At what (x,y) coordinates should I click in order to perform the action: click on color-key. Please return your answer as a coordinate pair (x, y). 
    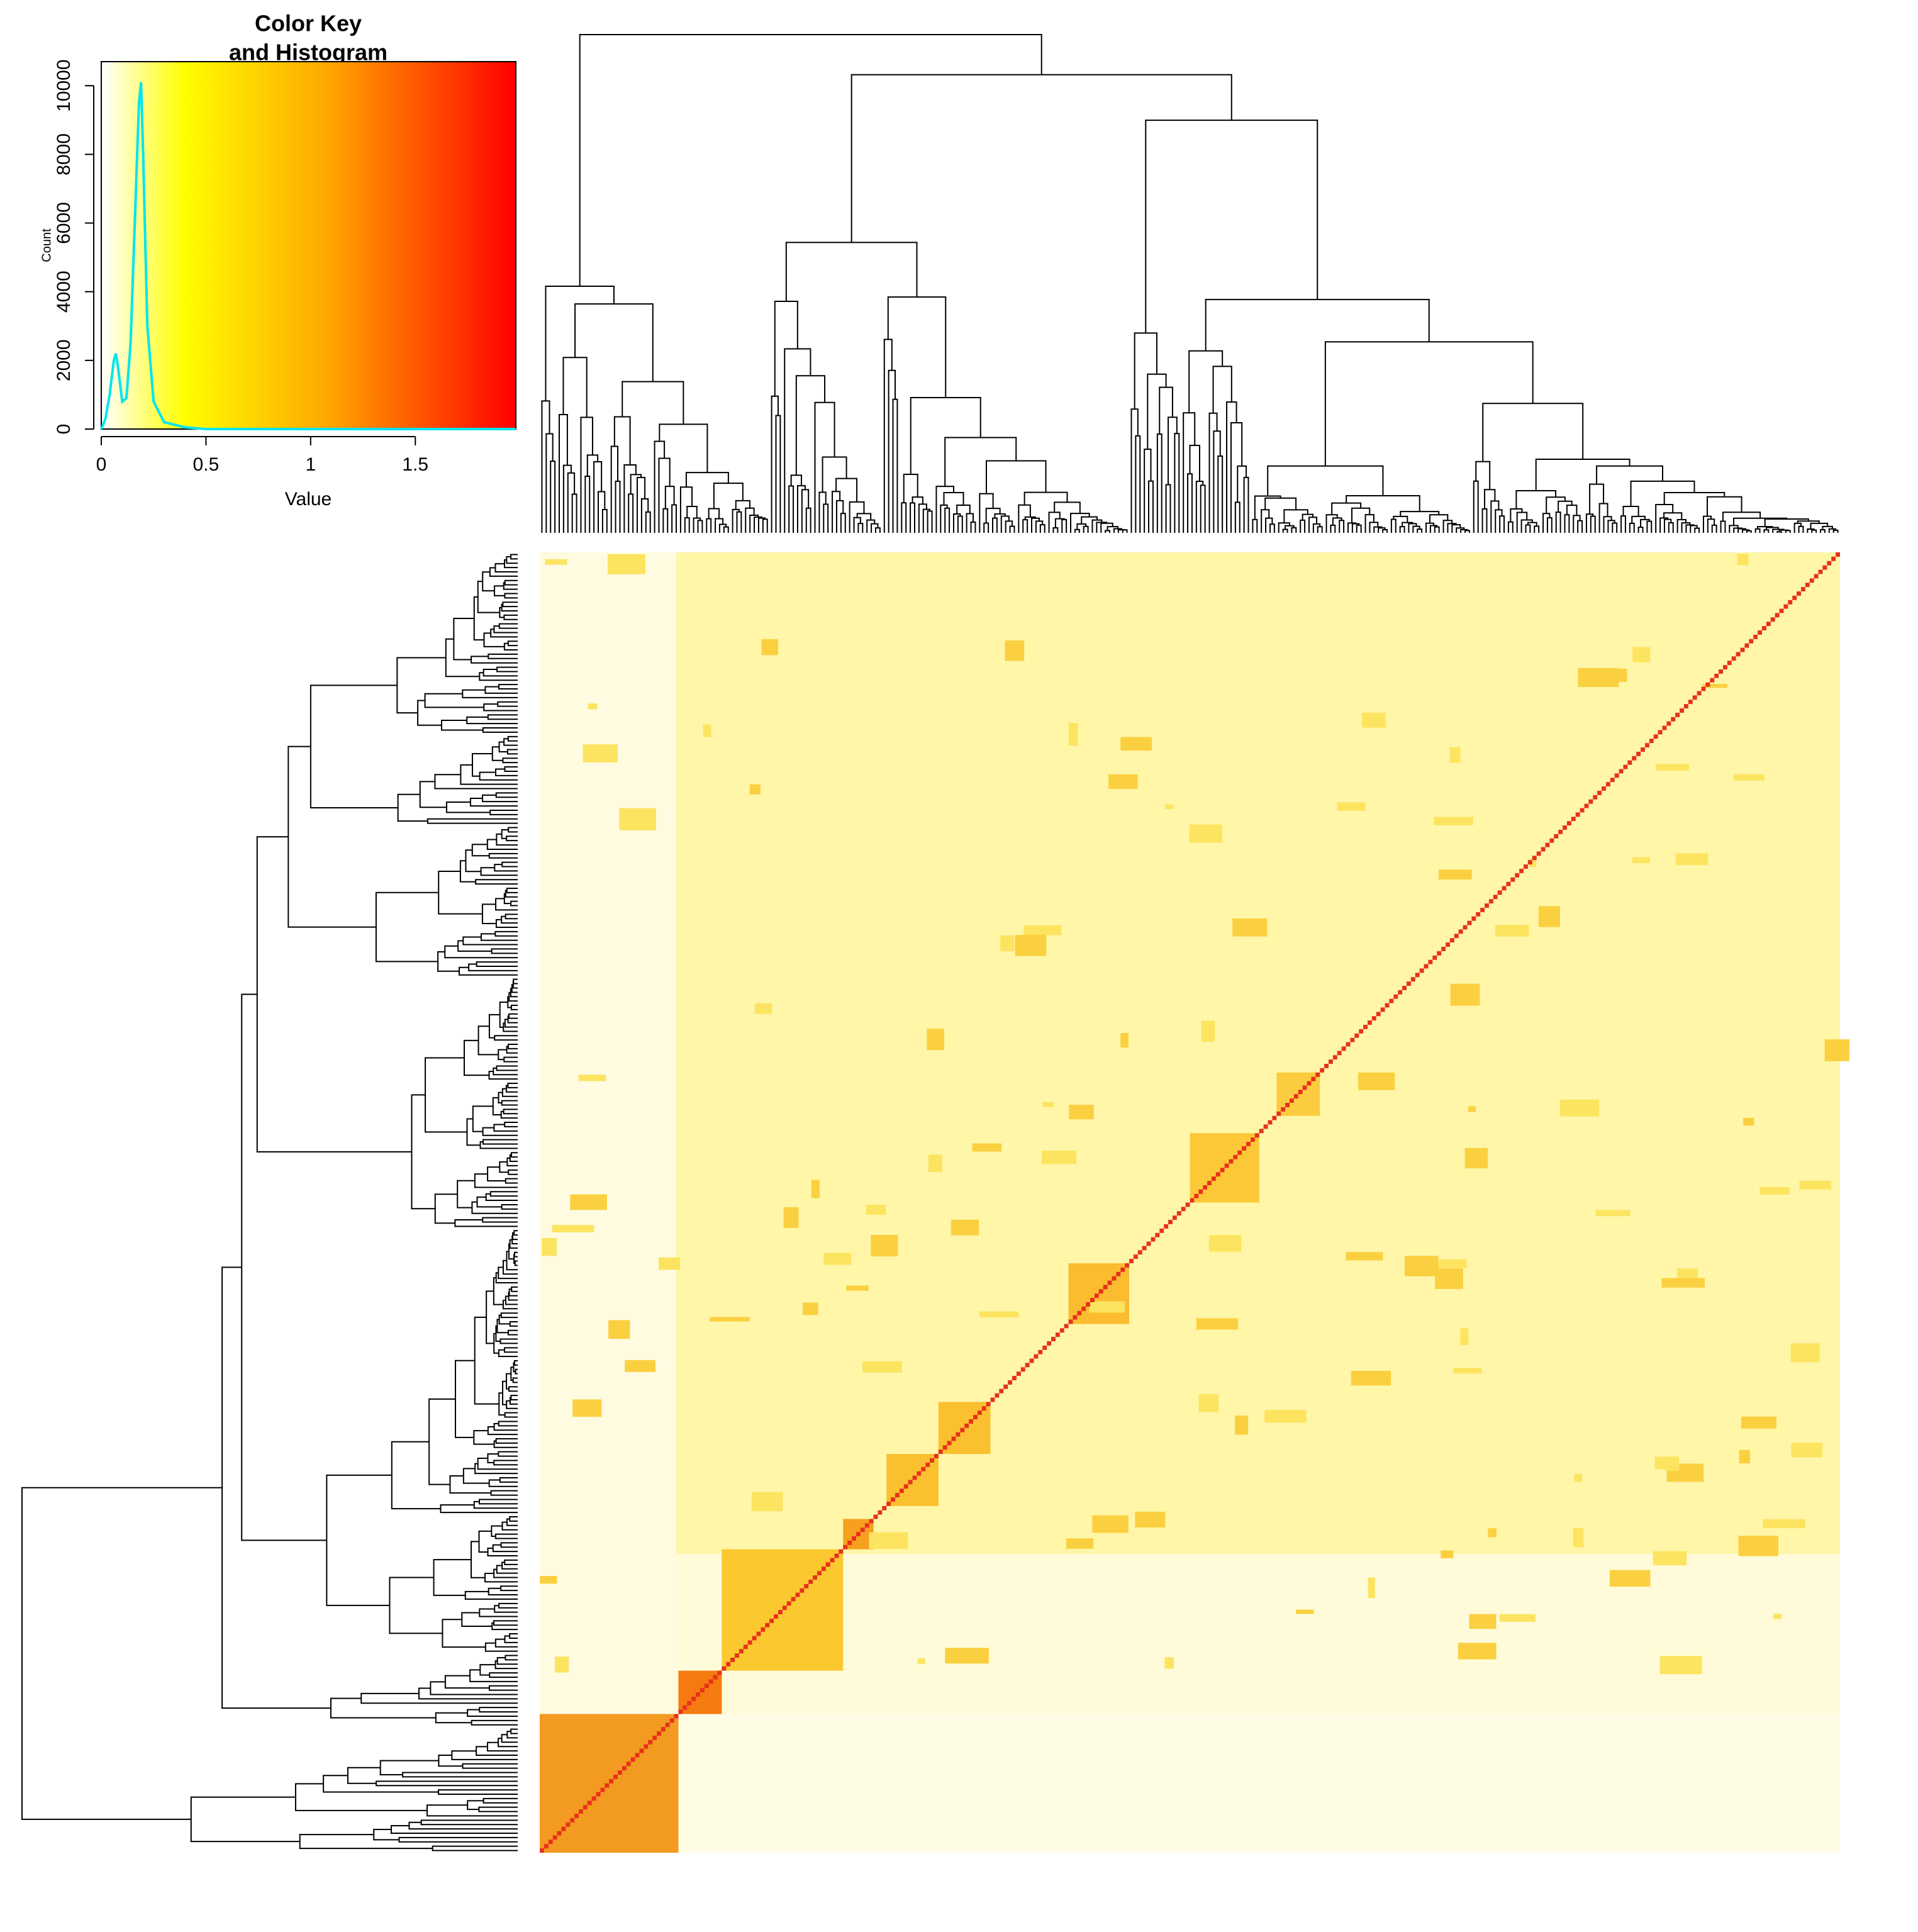
    Looking at the image, I should click on (308, 245).